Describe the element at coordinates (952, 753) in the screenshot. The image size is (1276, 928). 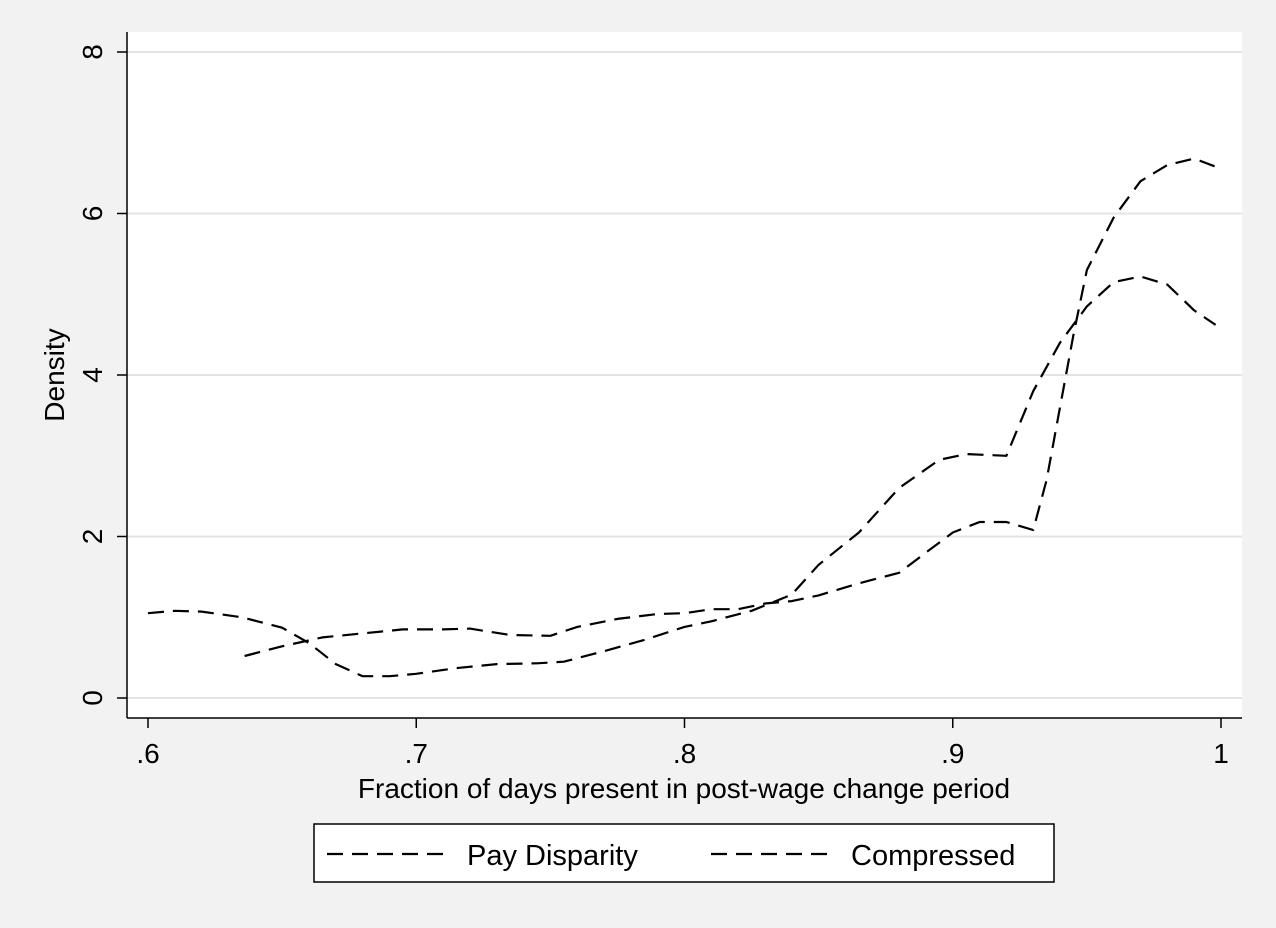
I see `x-tick-label-3: .9` at that location.